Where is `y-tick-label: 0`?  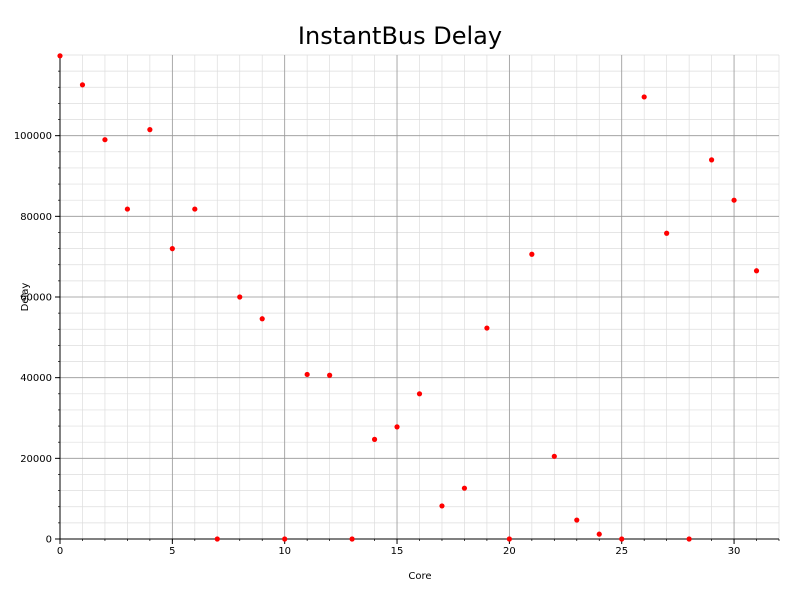
y-tick-label: 0 is located at coordinates (49, 540).